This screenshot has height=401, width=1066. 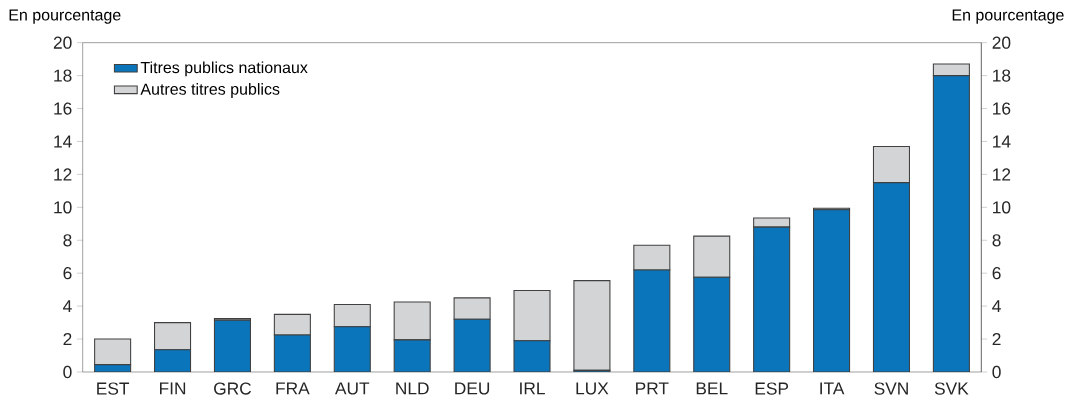 I want to click on legend-label: Titres publics nationaux, so click(x=224, y=69).